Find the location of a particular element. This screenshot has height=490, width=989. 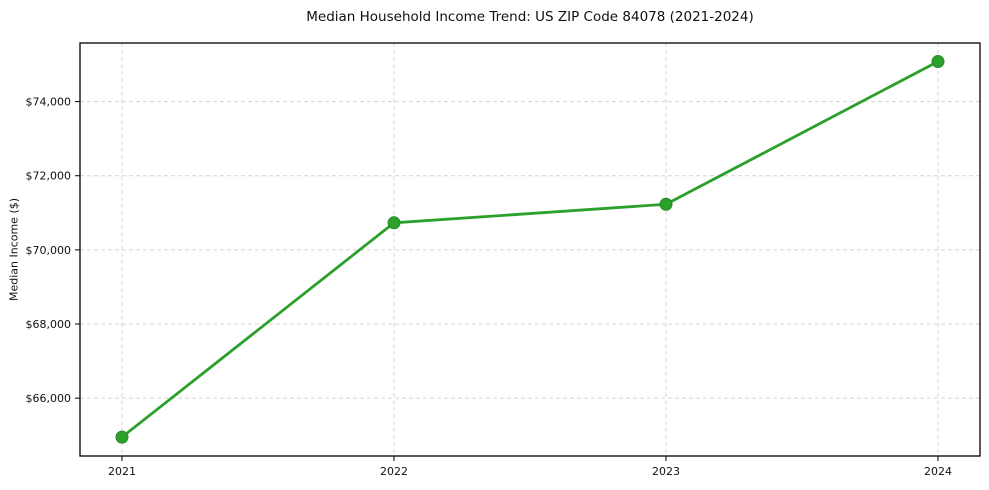

x-tick-label: 2024 is located at coordinates (938, 471).